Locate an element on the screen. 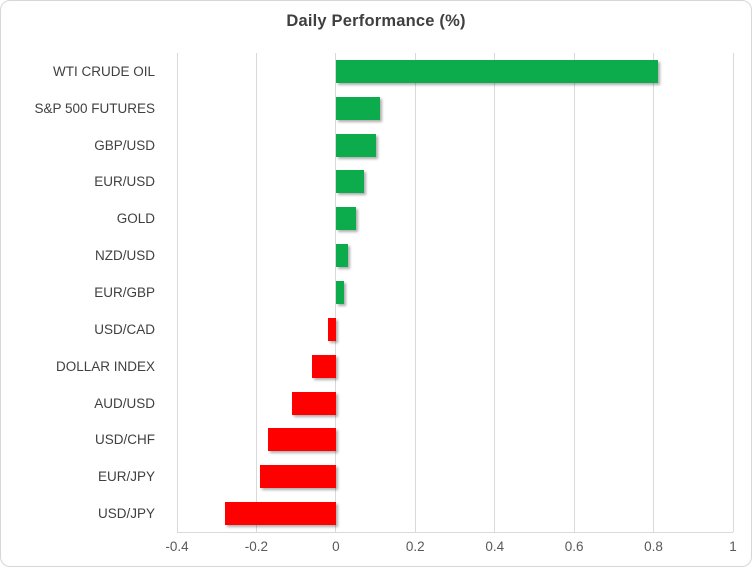  category-label: EUR/JPY is located at coordinates (126, 477).